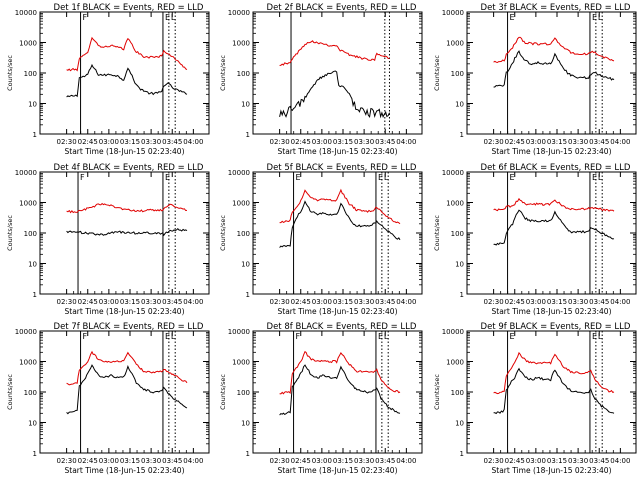  What do you see at coordinates (129, 8) in the screenshot?
I see `panel-title: Det 1f BLACK = Events, RED = LLD` at bounding box center [129, 8].